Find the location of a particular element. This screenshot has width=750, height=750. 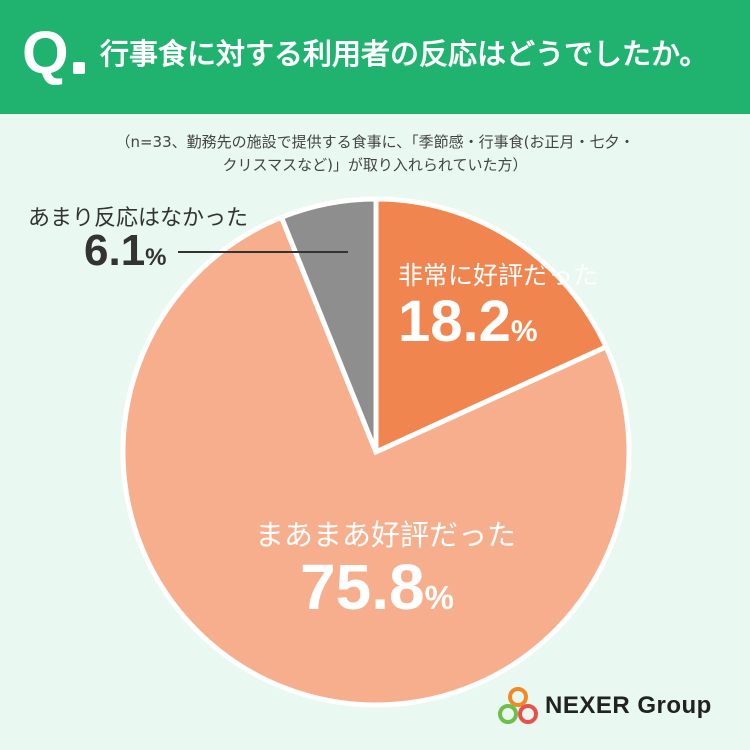

slice-label-somewhat-positive: まあまあ好評だった is located at coordinates (385, 533).